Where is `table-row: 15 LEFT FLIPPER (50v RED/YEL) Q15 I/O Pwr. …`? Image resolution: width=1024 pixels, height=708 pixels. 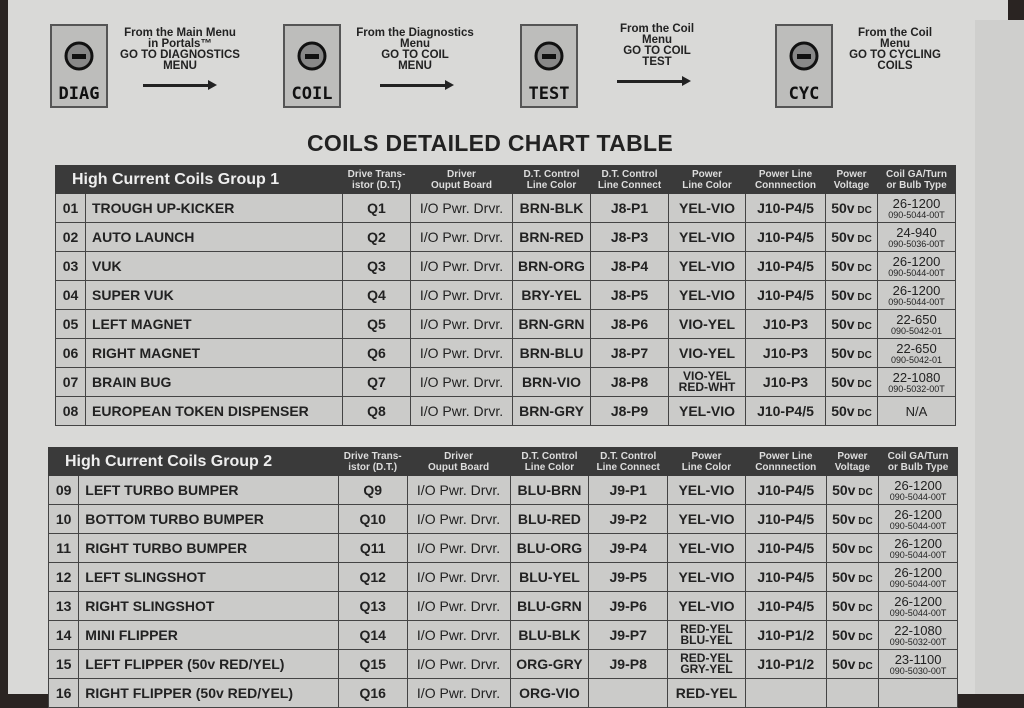 table-row: 15 LEFT FLIPPER (50v RED/YEL) Q15 I/O Pwr. … is located at coordinates (502, 664).